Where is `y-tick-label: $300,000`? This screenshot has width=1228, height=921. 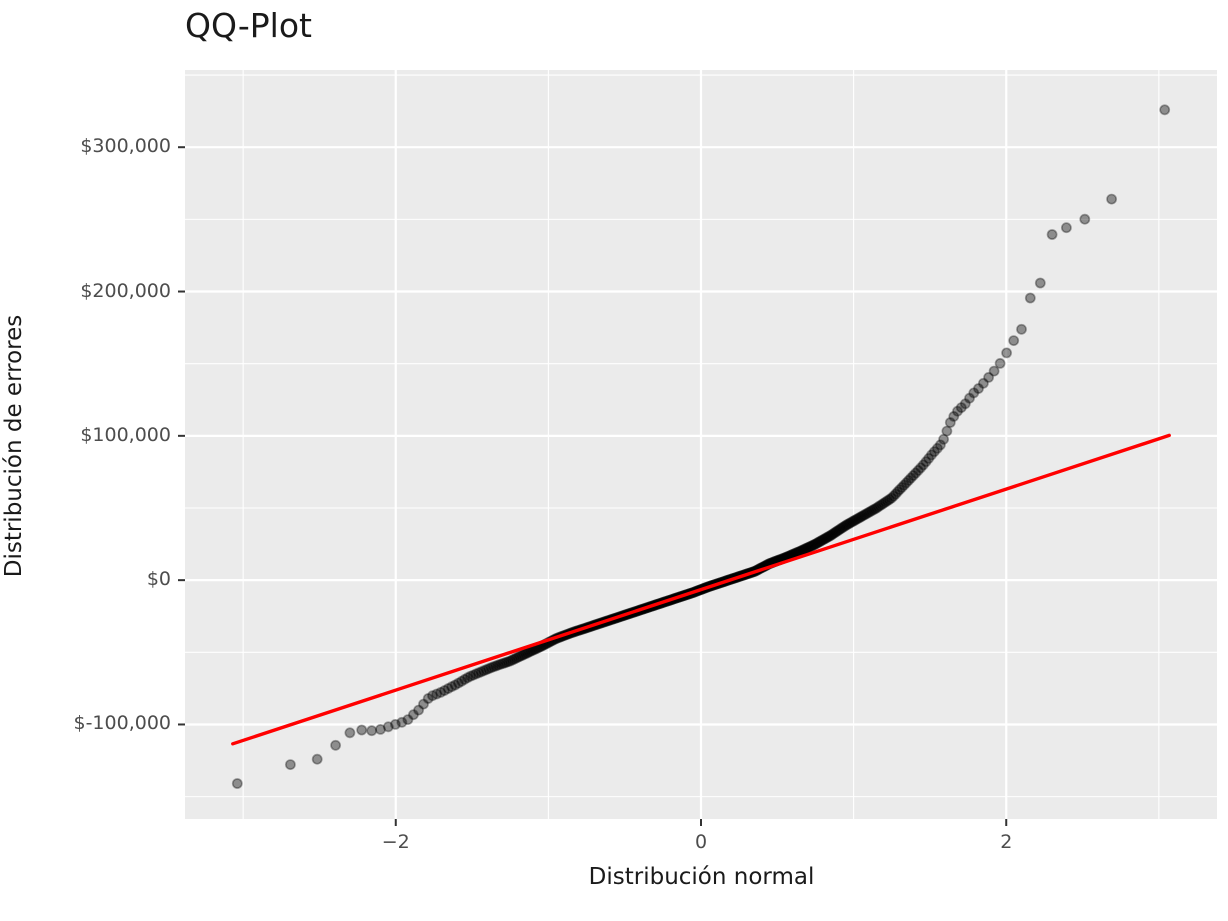
y-tick-label: $300,000 is located at coordinates (125, 146).